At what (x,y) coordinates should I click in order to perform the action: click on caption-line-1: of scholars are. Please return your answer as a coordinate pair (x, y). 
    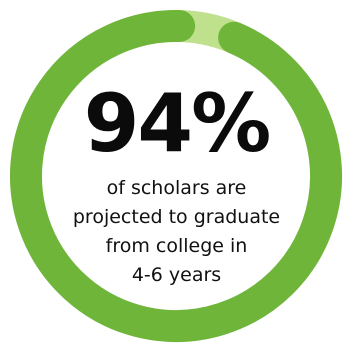
    Looking at the image, I should click on (176, 188).